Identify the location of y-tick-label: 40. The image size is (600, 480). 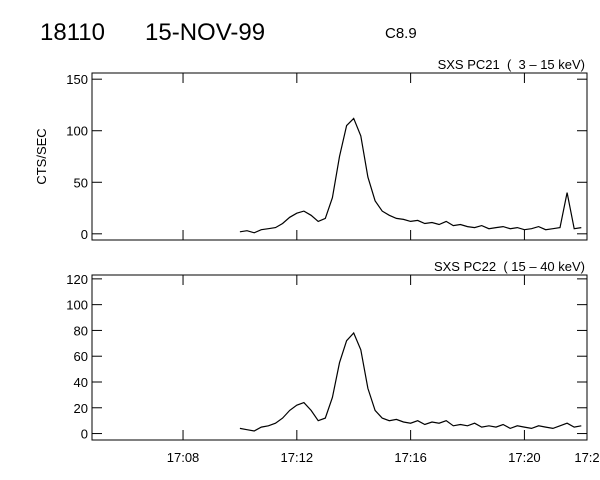
(81, 382).